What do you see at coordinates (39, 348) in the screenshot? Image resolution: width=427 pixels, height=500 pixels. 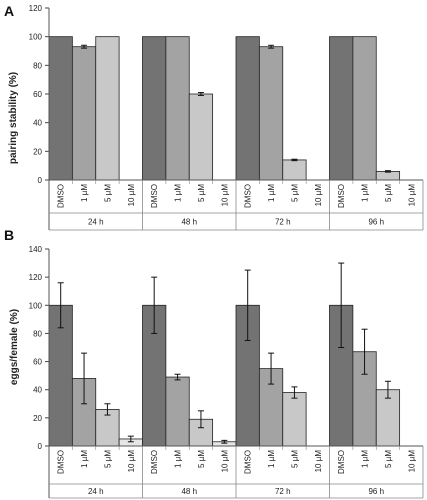 I see `panel-b-y-ticks: 0 20 40 60 80 100 120 140` at bounding box center [39, 348].